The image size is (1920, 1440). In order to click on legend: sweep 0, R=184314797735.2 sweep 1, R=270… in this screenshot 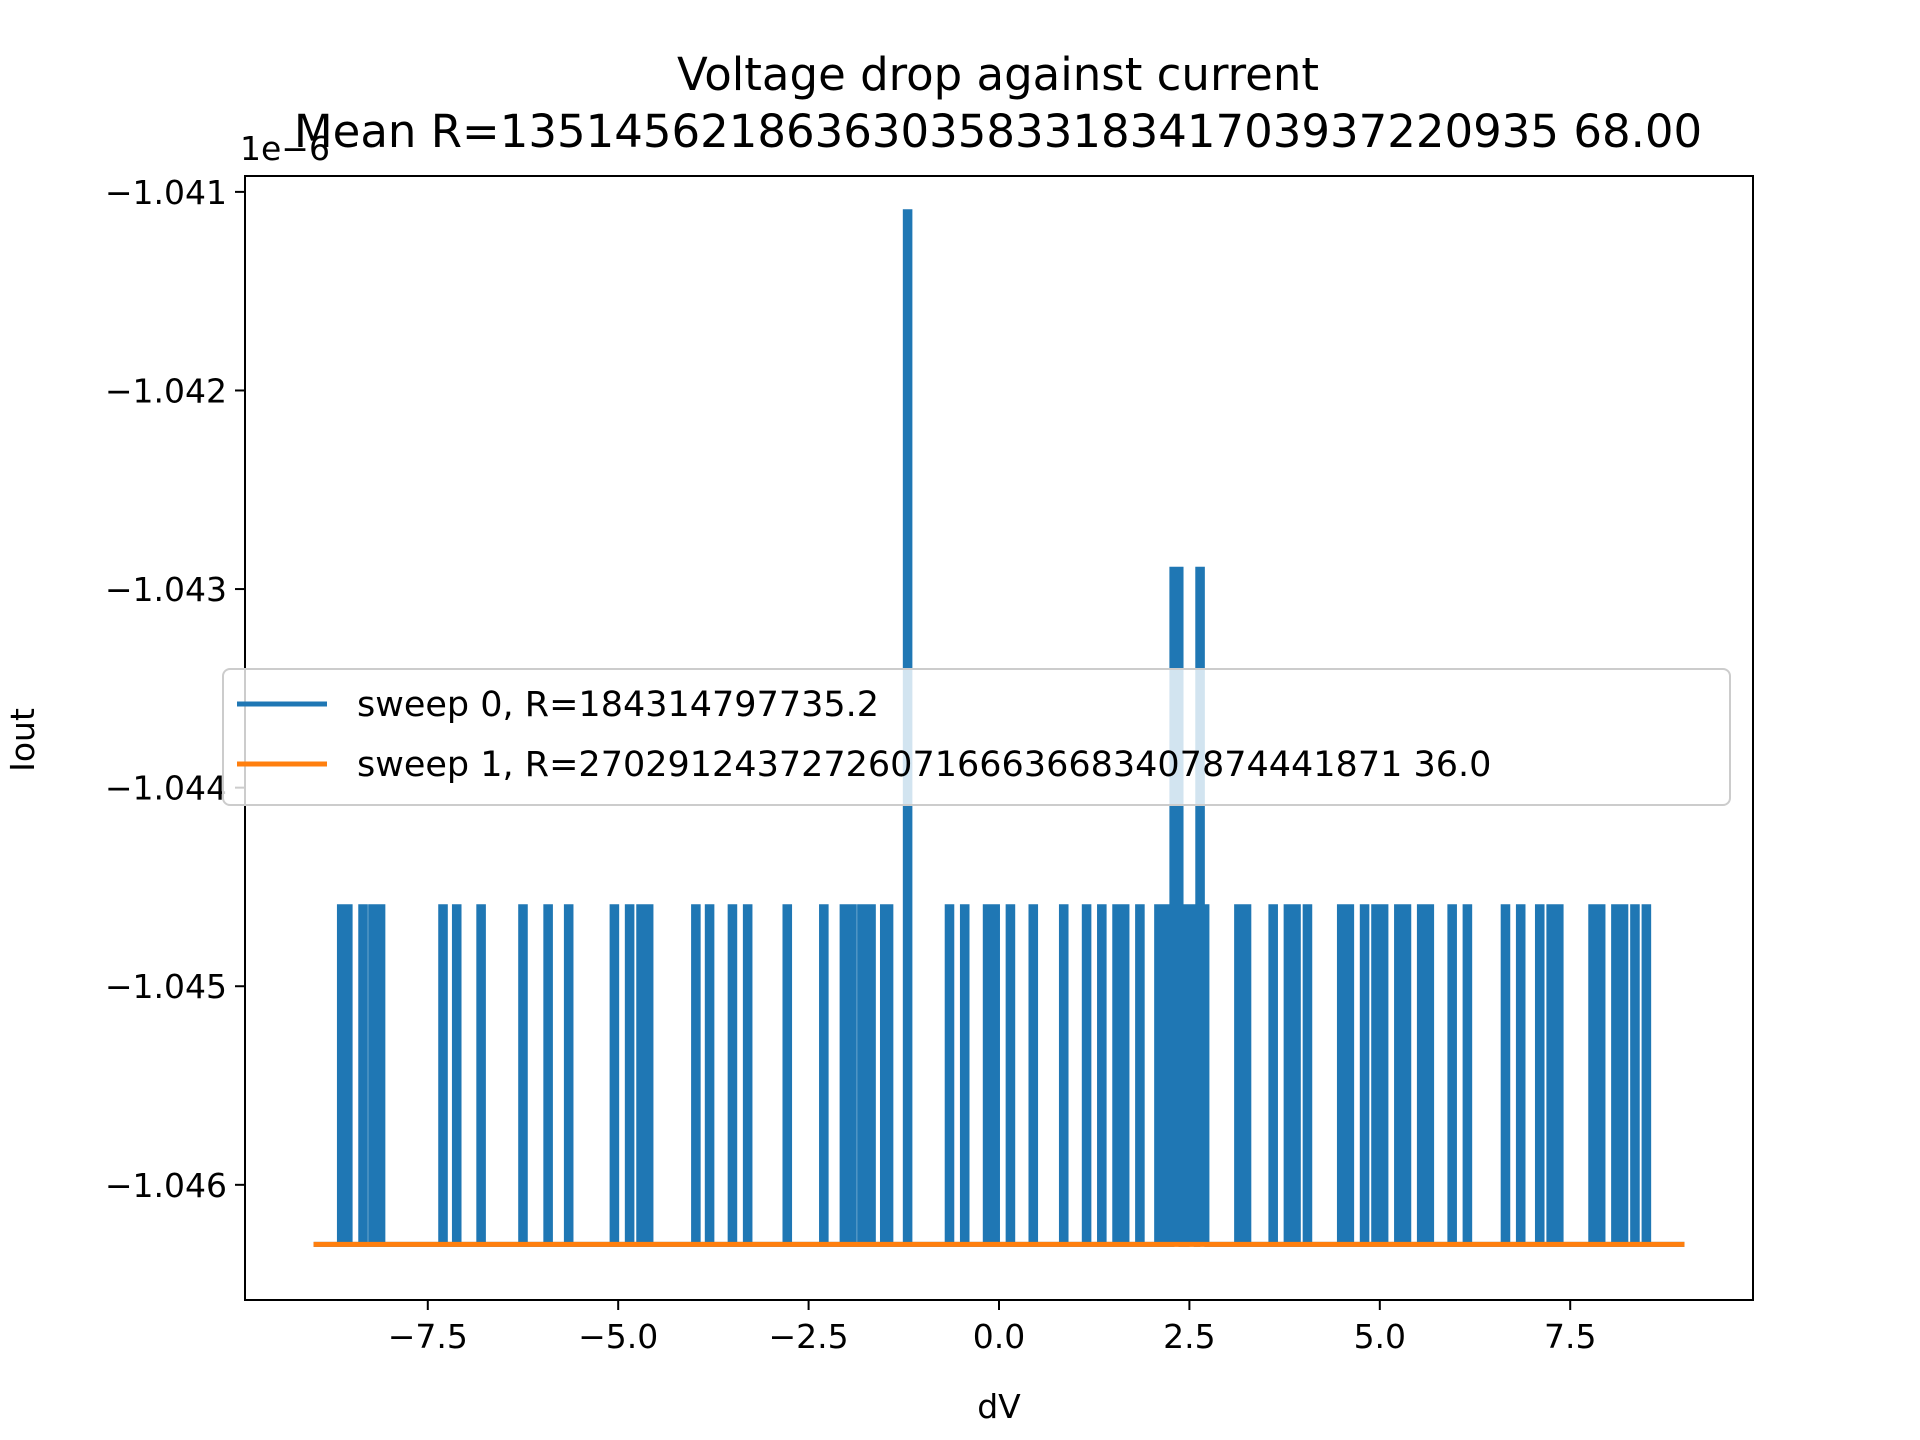, I will do `click(976, 737)`.